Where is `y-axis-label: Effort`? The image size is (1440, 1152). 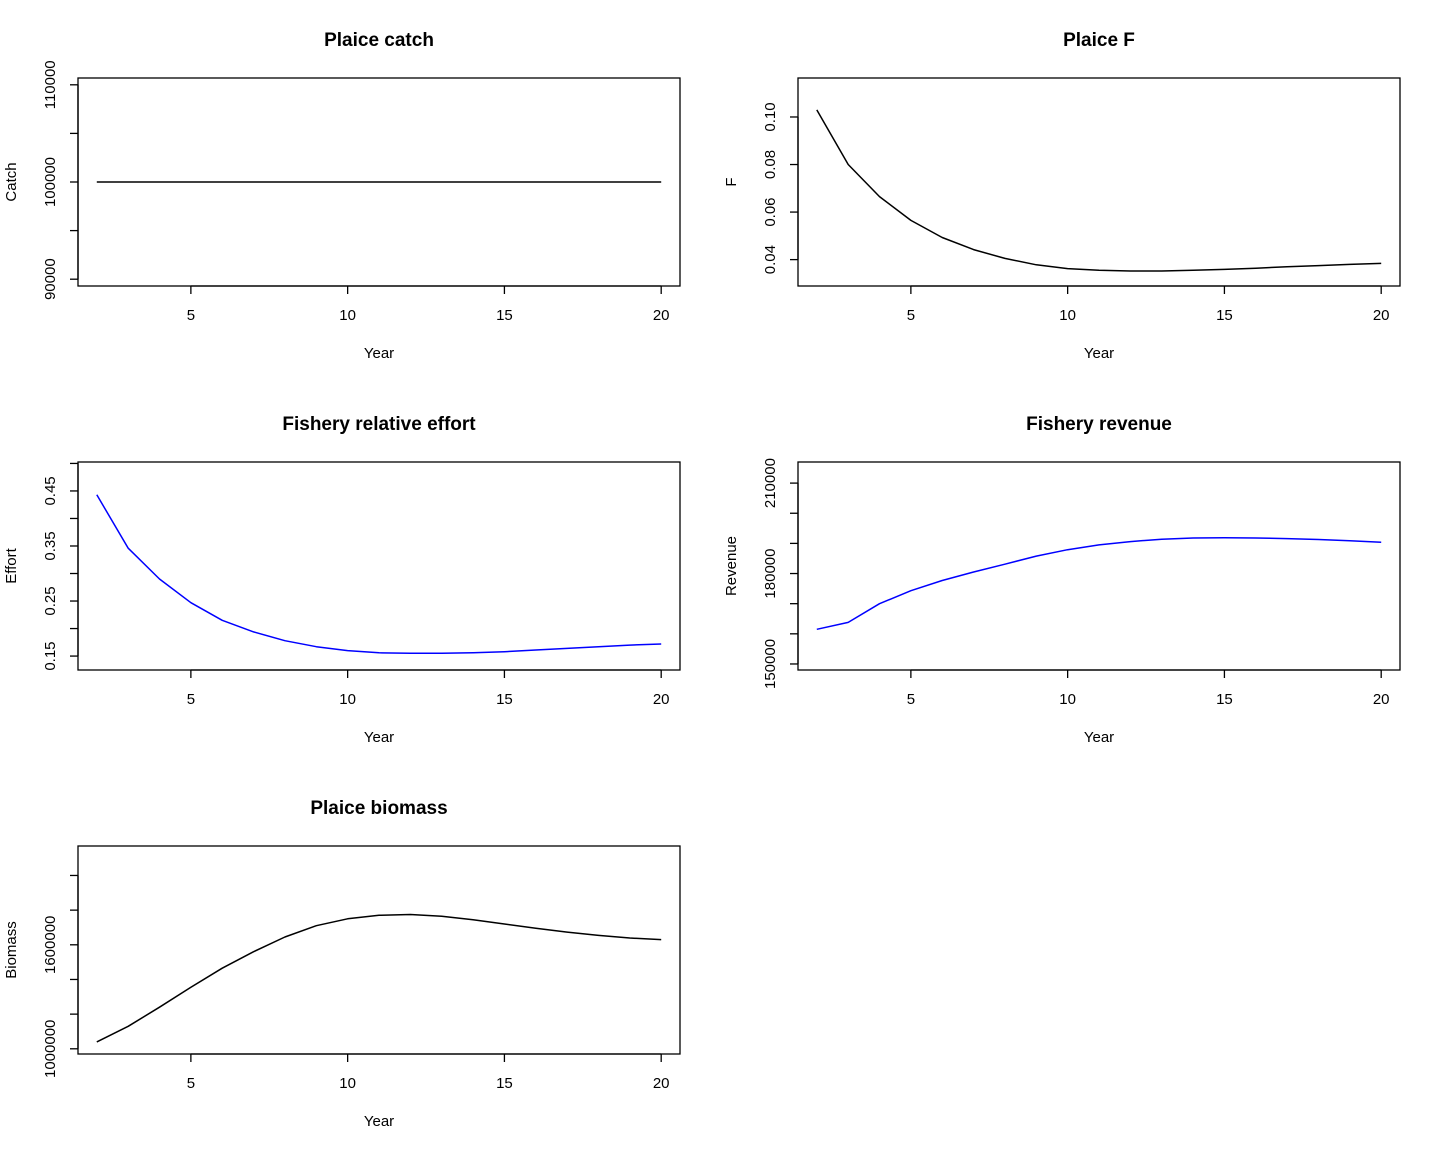 y-axis-label: Effort is located at coordinates (11, 565).